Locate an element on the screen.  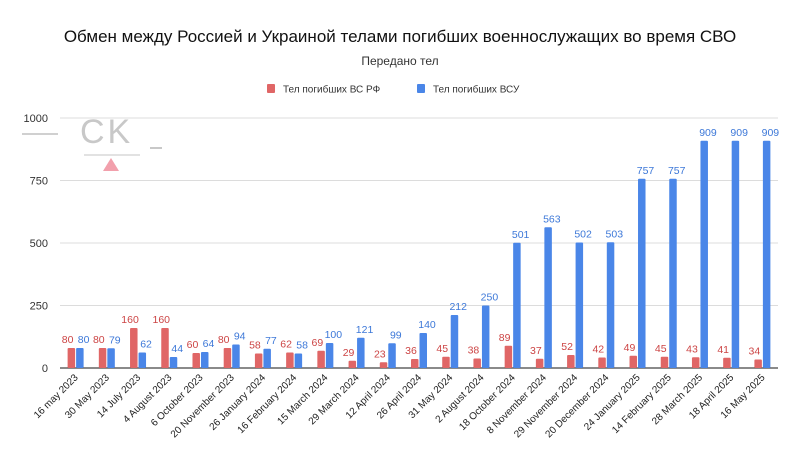
data-label-vsu: 563 is located at coordinates (552, 219).